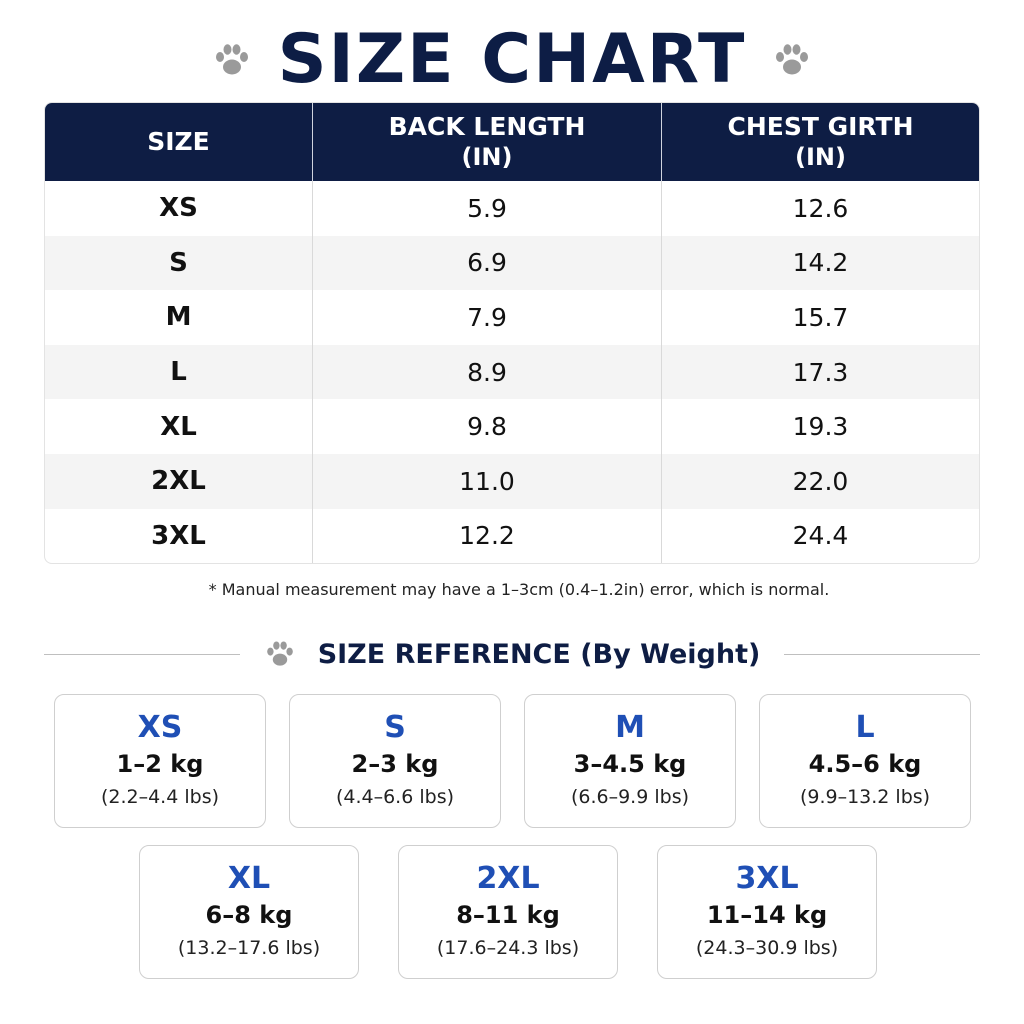  I want to click on header-size: SIZE, so click(179, 142).